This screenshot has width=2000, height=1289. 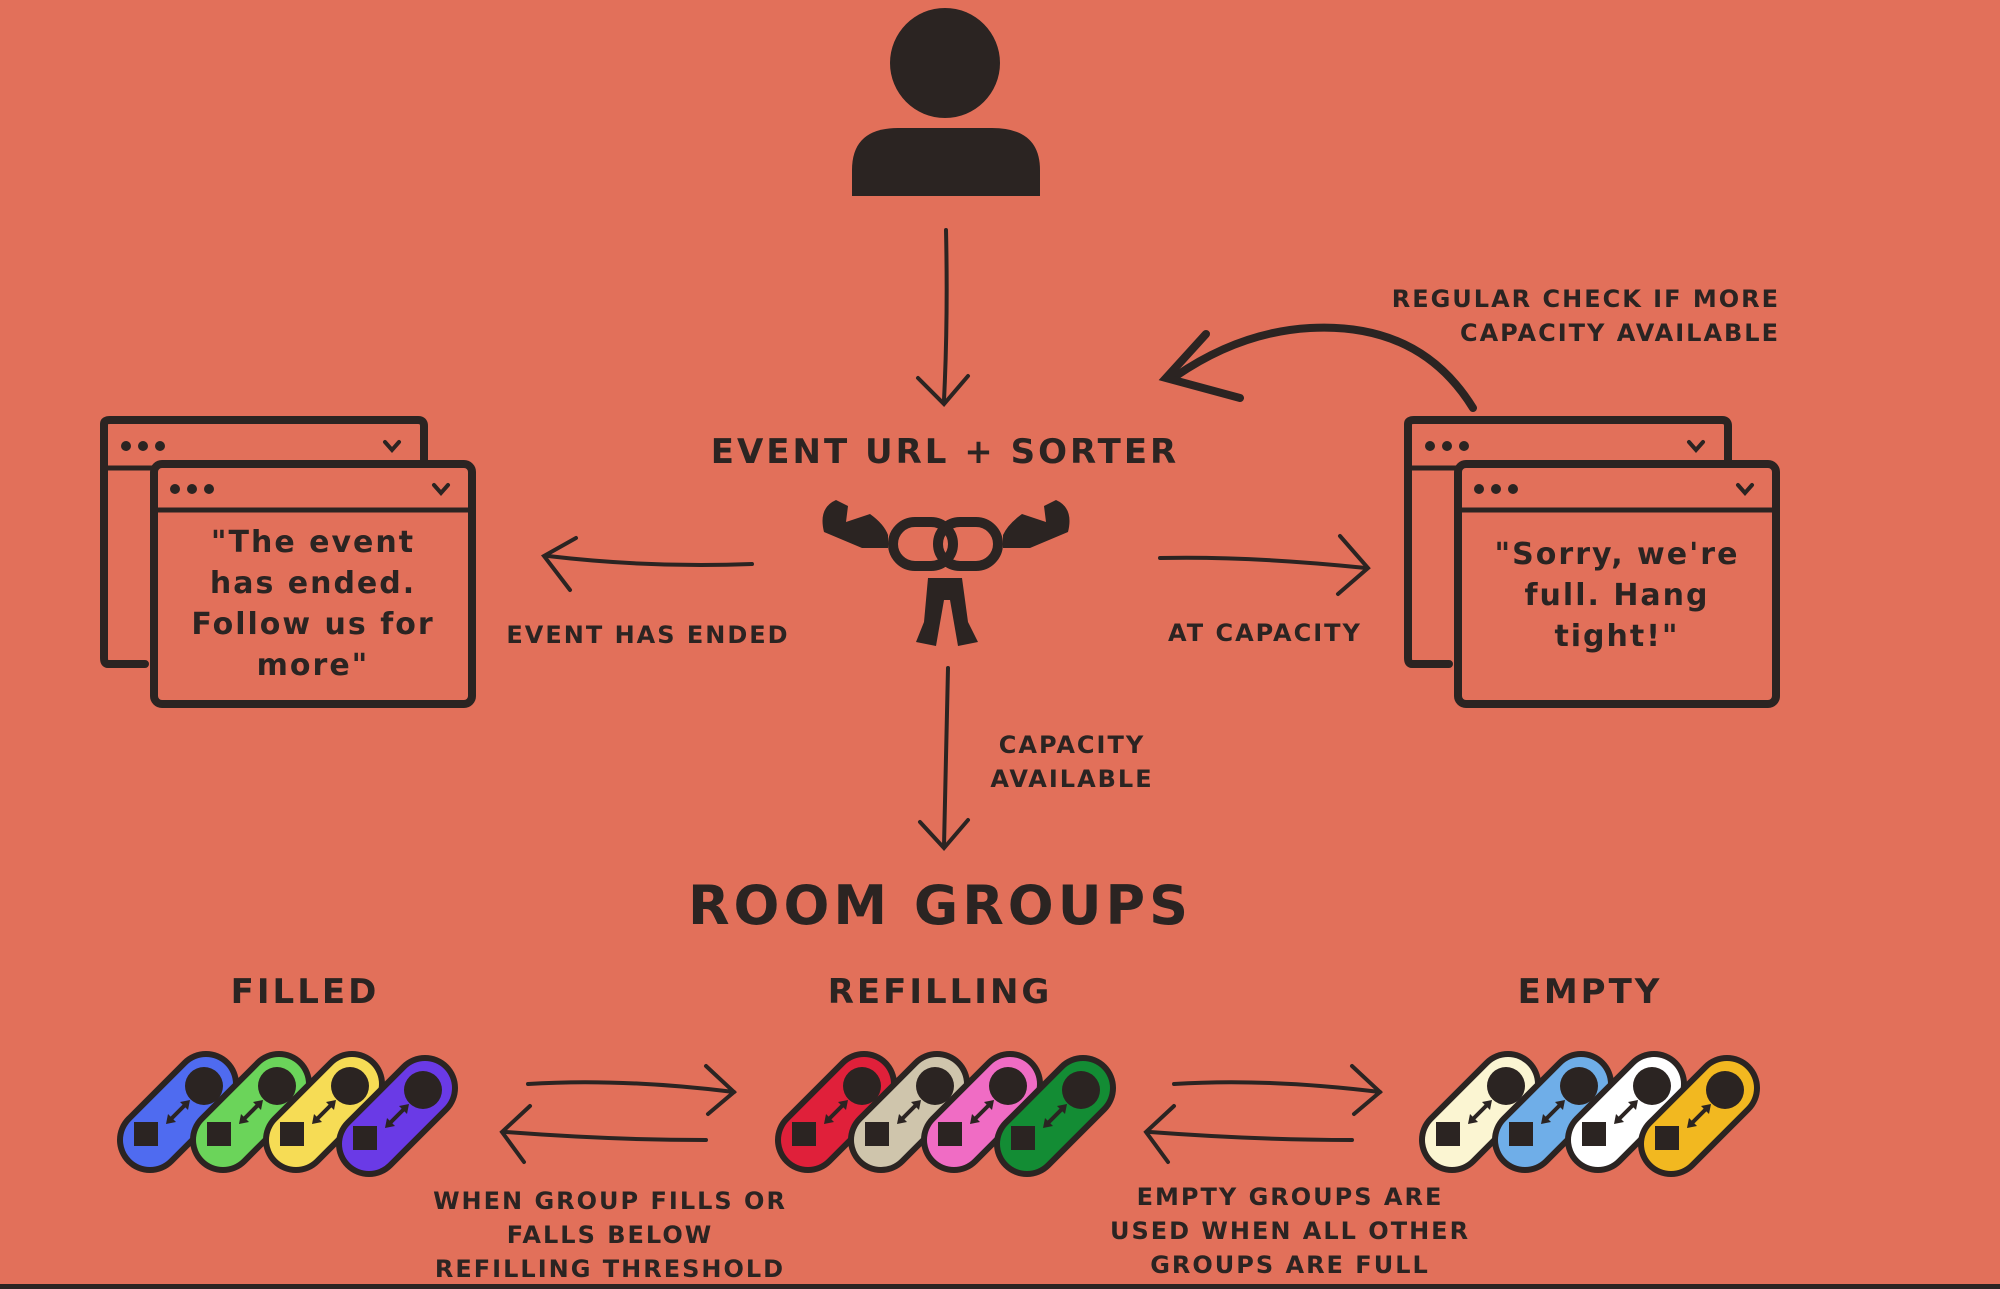 I want to click on arrow-to-at-capacity, so click(x=1264, y=565).